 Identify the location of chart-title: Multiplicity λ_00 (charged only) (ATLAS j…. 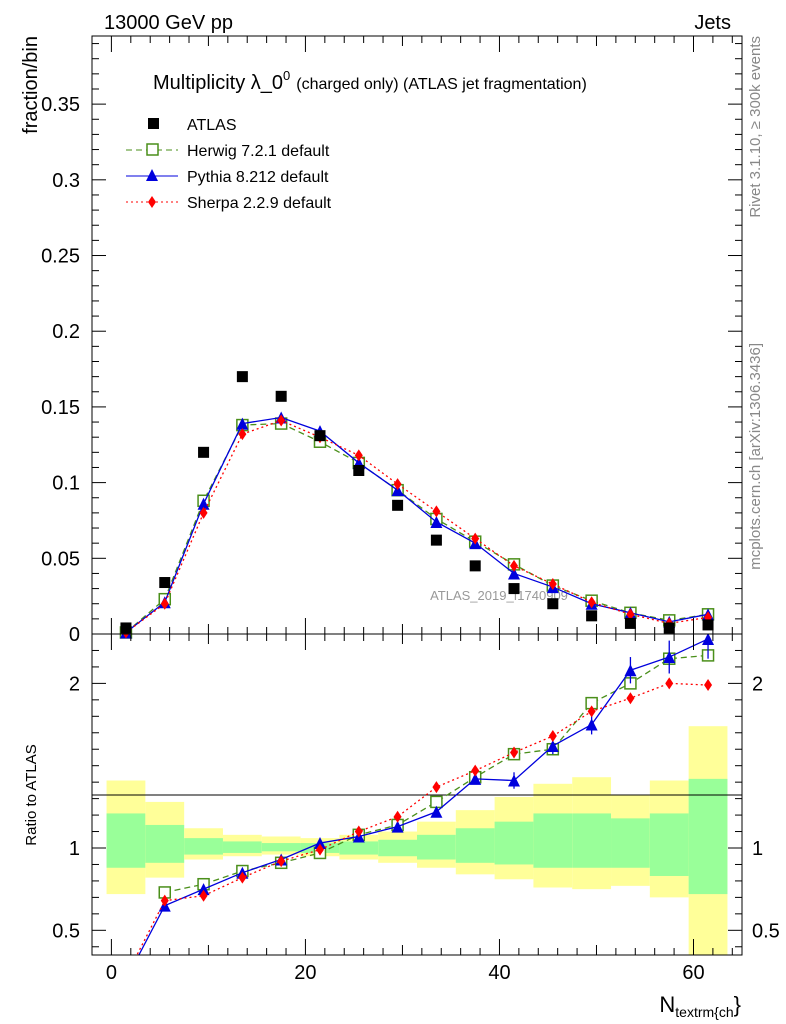
(370, 81).